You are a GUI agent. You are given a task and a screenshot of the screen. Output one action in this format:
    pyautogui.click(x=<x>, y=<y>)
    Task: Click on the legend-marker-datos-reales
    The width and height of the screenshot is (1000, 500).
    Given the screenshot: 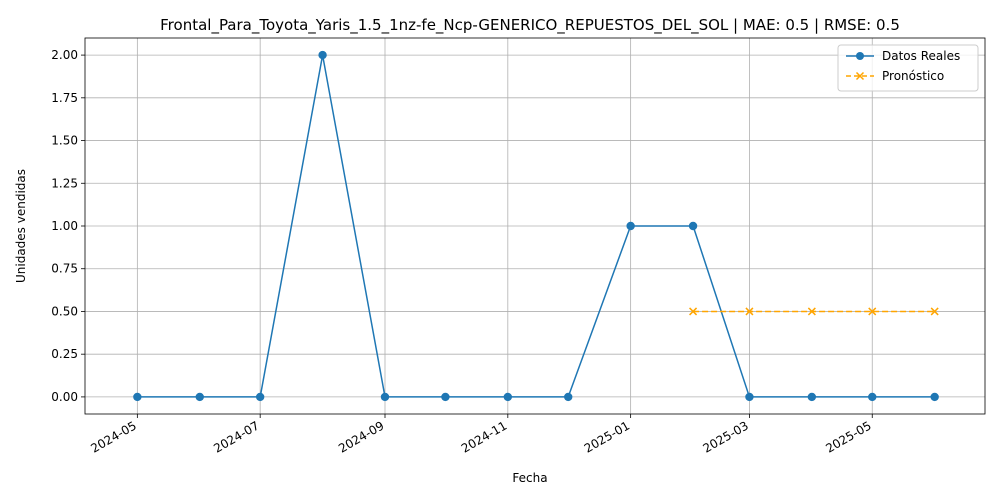 What is the action you would take?
    pyautogui.click(x=860, y=56)
    